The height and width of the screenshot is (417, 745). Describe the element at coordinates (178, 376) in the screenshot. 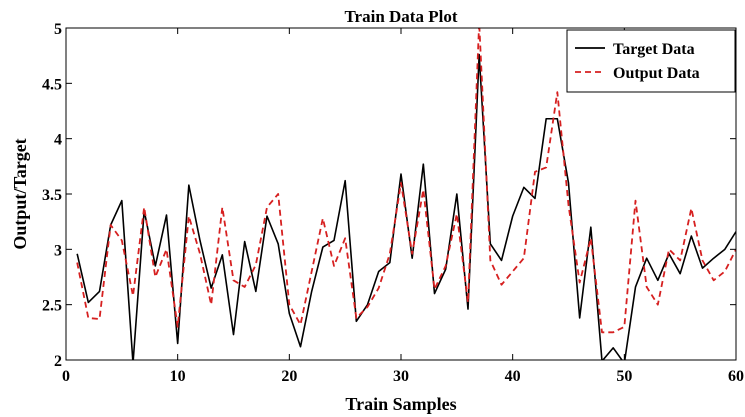

I see `x-tick-label: 10` at that location.